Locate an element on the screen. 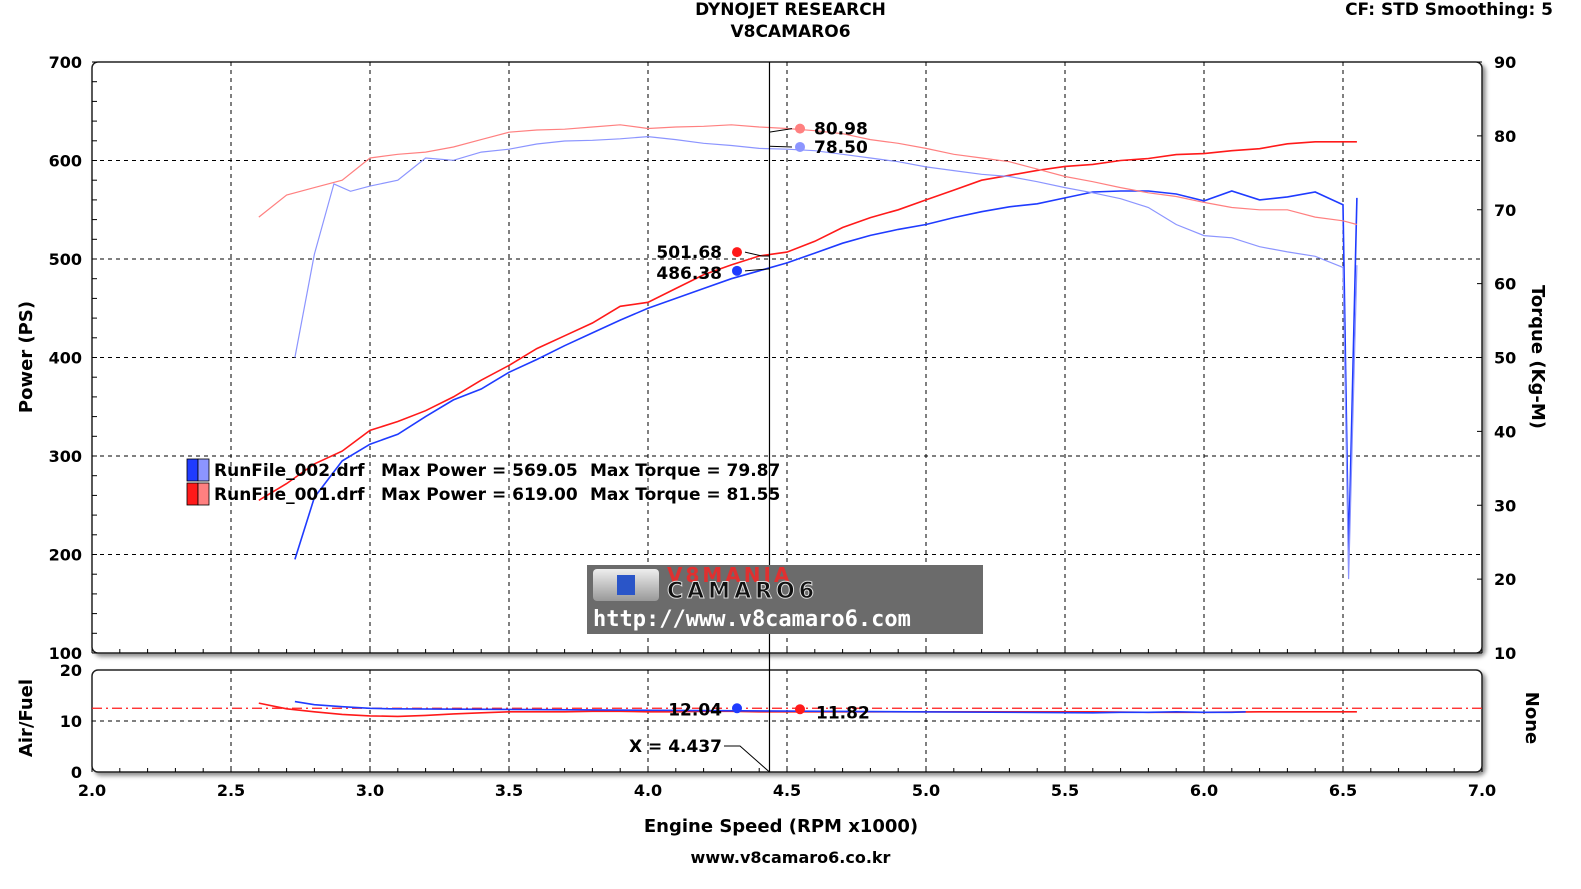 This screenshot has height=889, width=1581. legend-max-torque: Max Torque = 79.87 is located at coordinates (685, 471).